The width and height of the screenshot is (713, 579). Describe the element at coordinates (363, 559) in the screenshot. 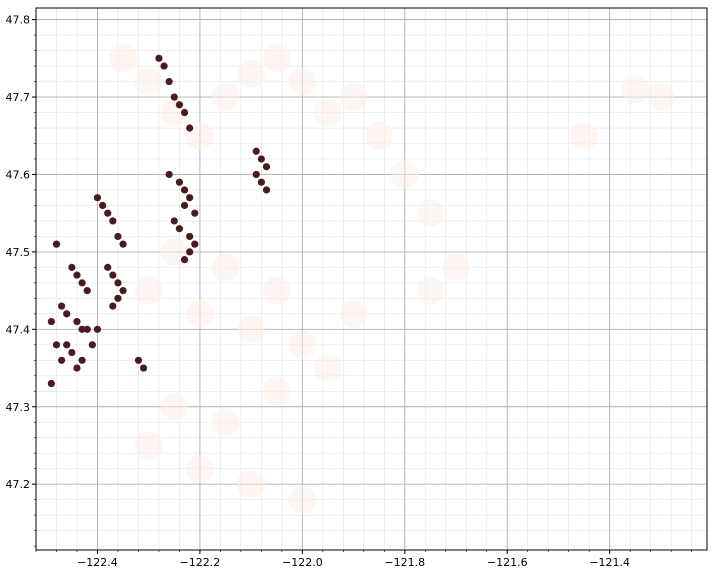

I see `x-axis-ticks: −122.4 −122.2 −122.0 −121.8 −121.6 −121.4` at that location.